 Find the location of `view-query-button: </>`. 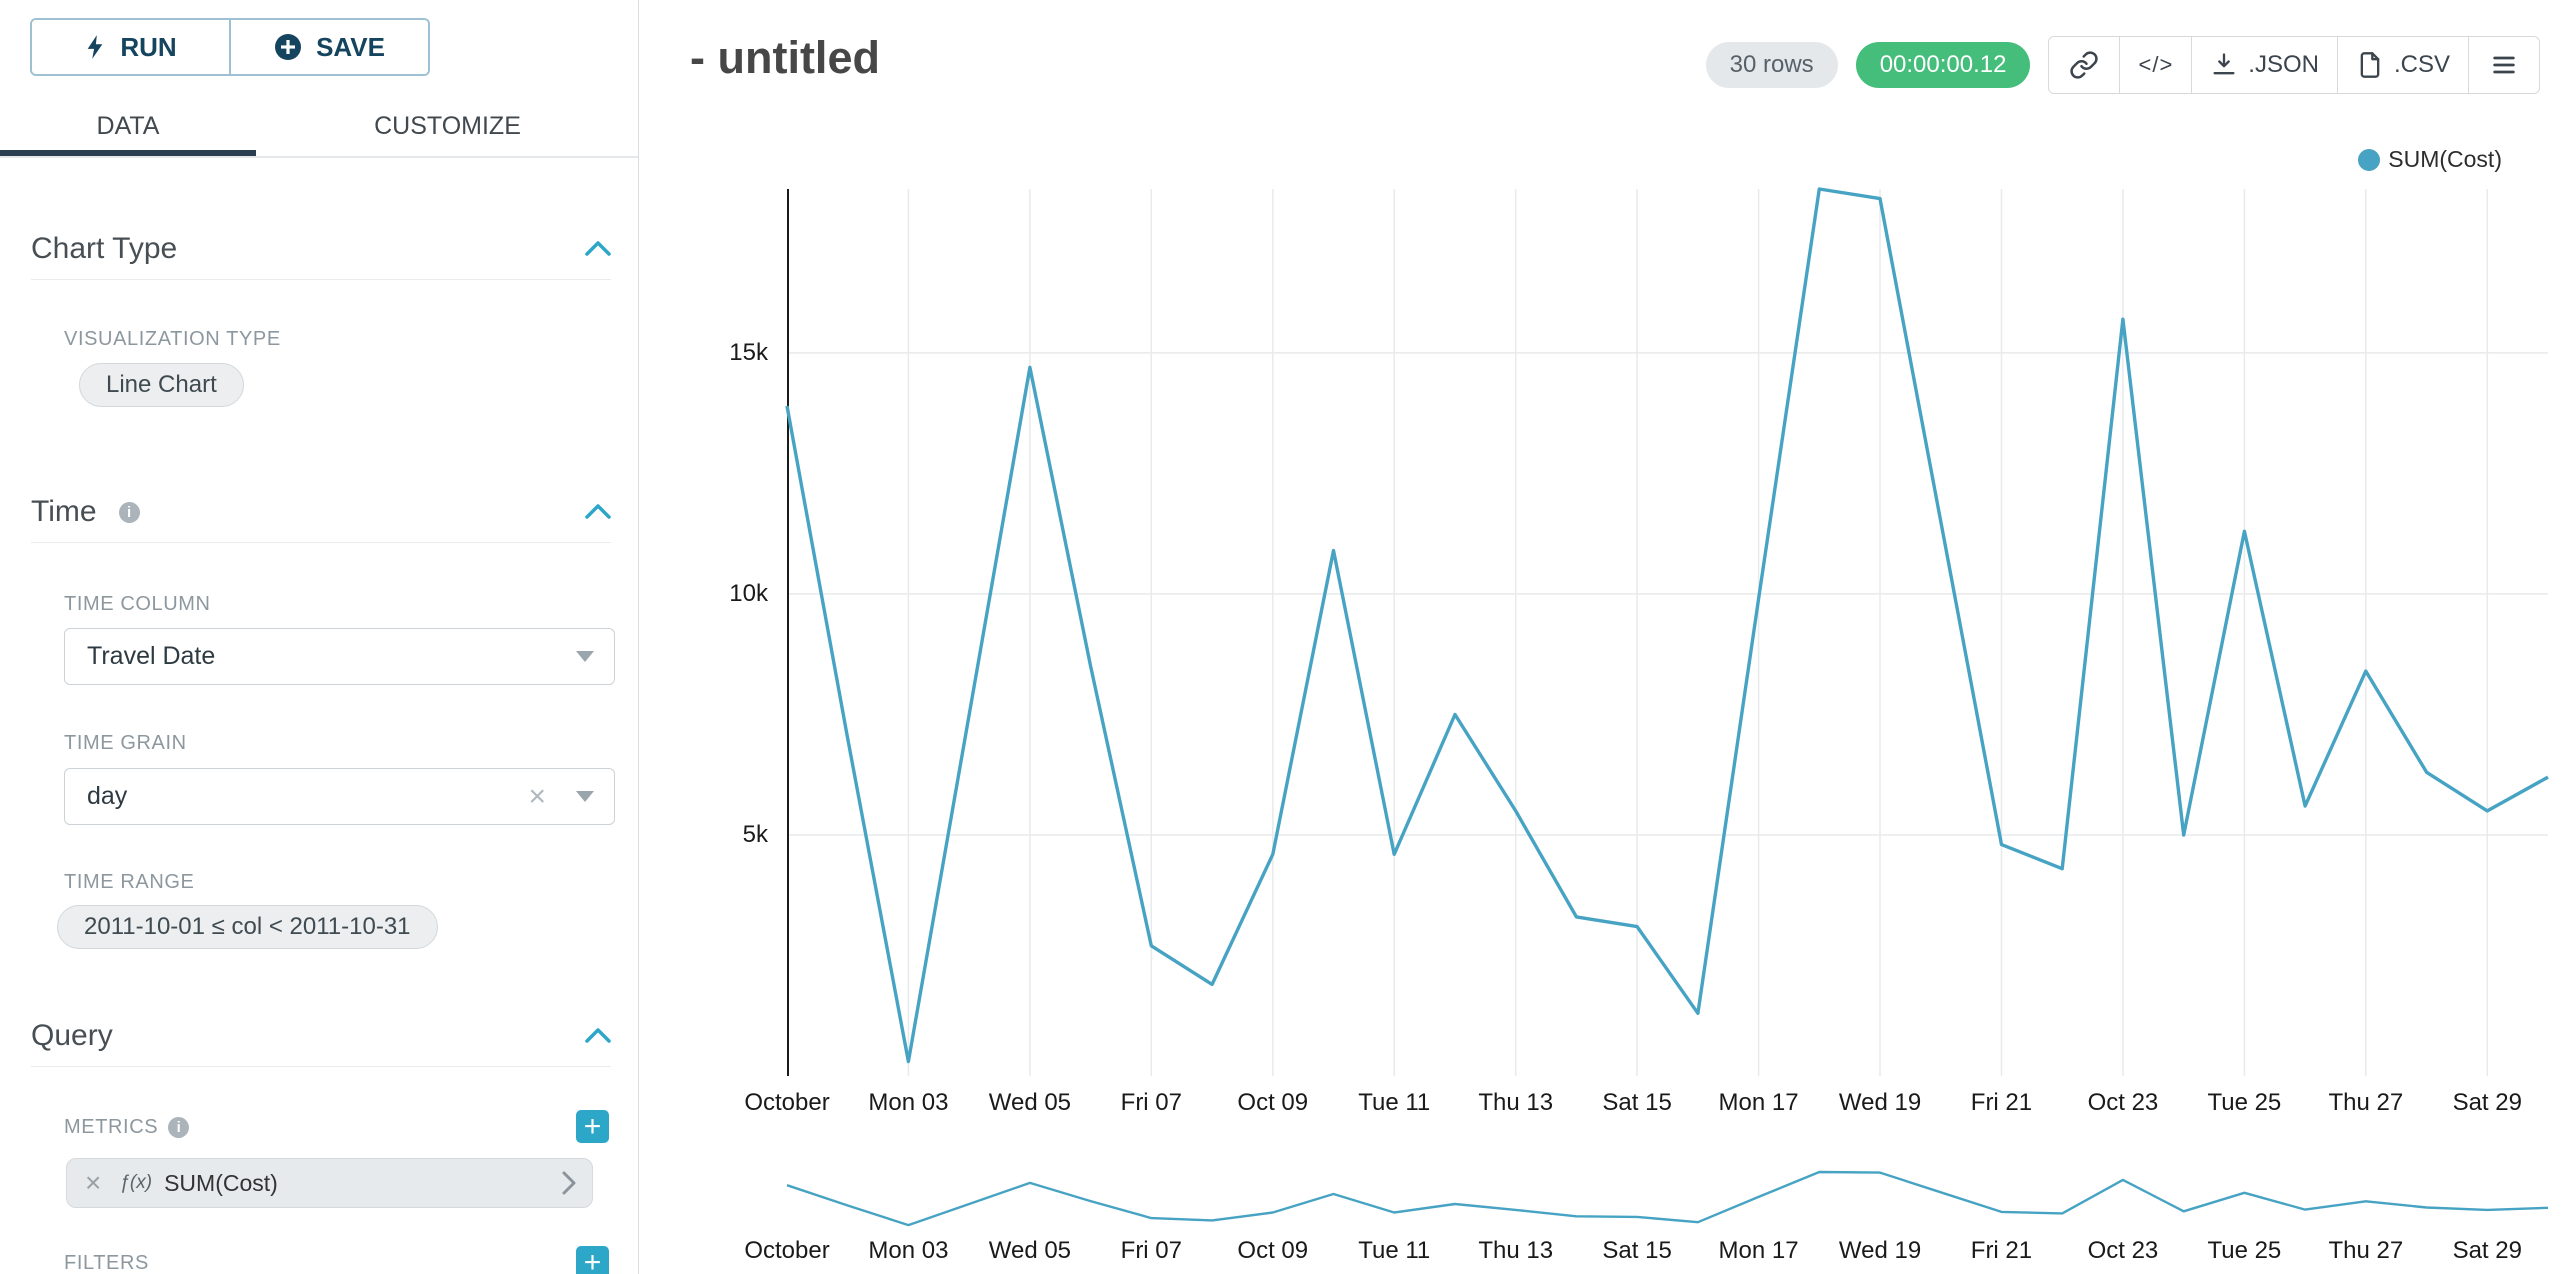

view-query-button: </> is located at coordinates (2156, 65).